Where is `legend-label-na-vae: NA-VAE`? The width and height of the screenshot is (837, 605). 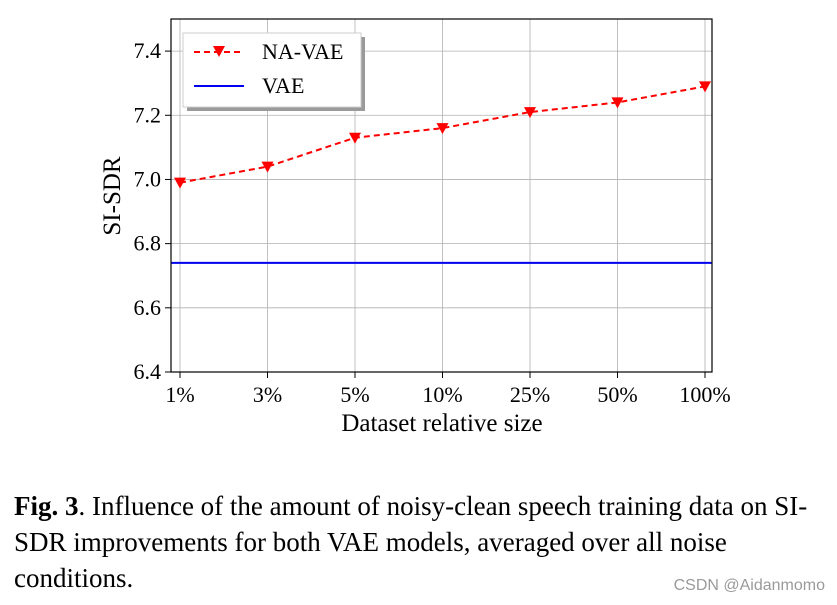 legend-label-na-vae: NA-VAE is located at coordinates (302, 51).